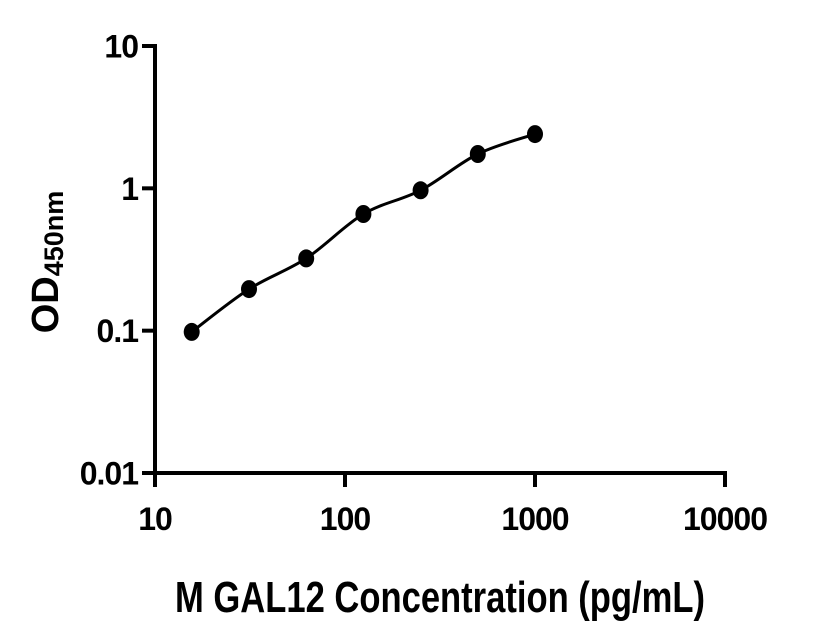 The height and width of the screenshot is (640, 816). What do you see at coordinates (155, 519) in the screenshot?
I see `x-tick-label: 10` at bounding box center [155, 519].